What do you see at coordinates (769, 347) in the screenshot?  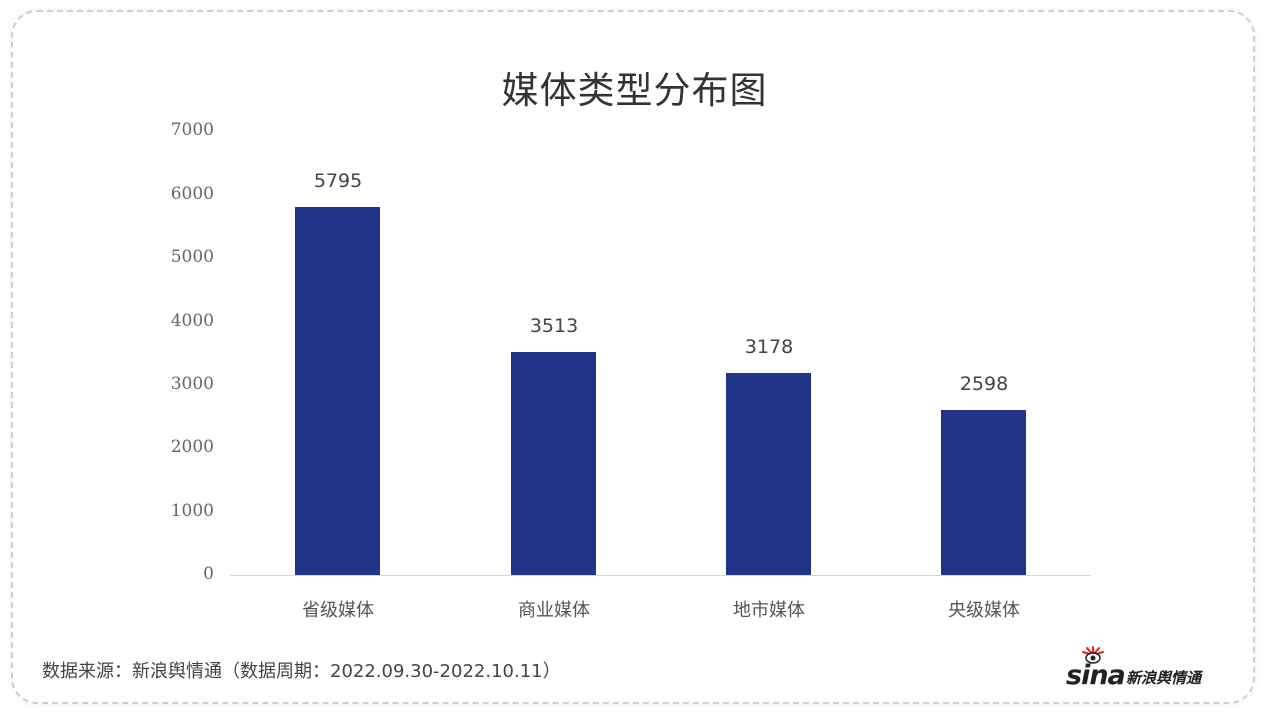 I see `bar-value-label: 3178` at bounding box center [769, 347].